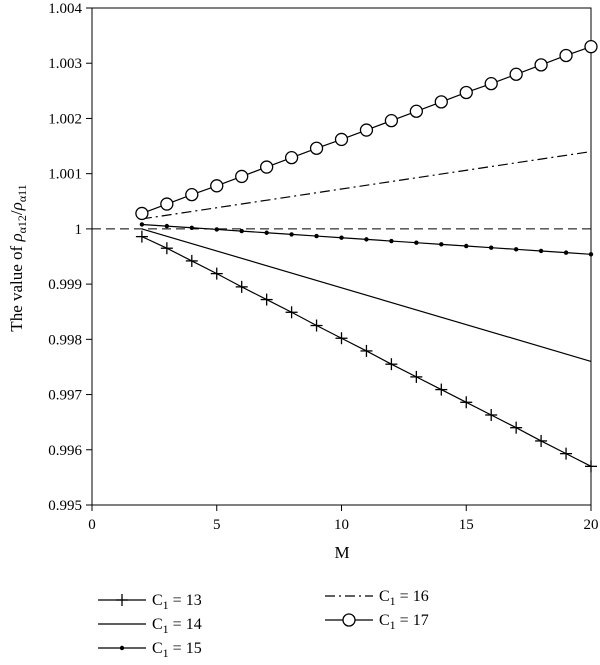 The height and width of the screenshot is (665, 600). What do you see at coordinates (263, 624) in the screenshot?
I see `legend: C1 = 13 C1 = 14 C1 = 15 C1 = 16 C1 = 17` at bounding box center [263, 624].